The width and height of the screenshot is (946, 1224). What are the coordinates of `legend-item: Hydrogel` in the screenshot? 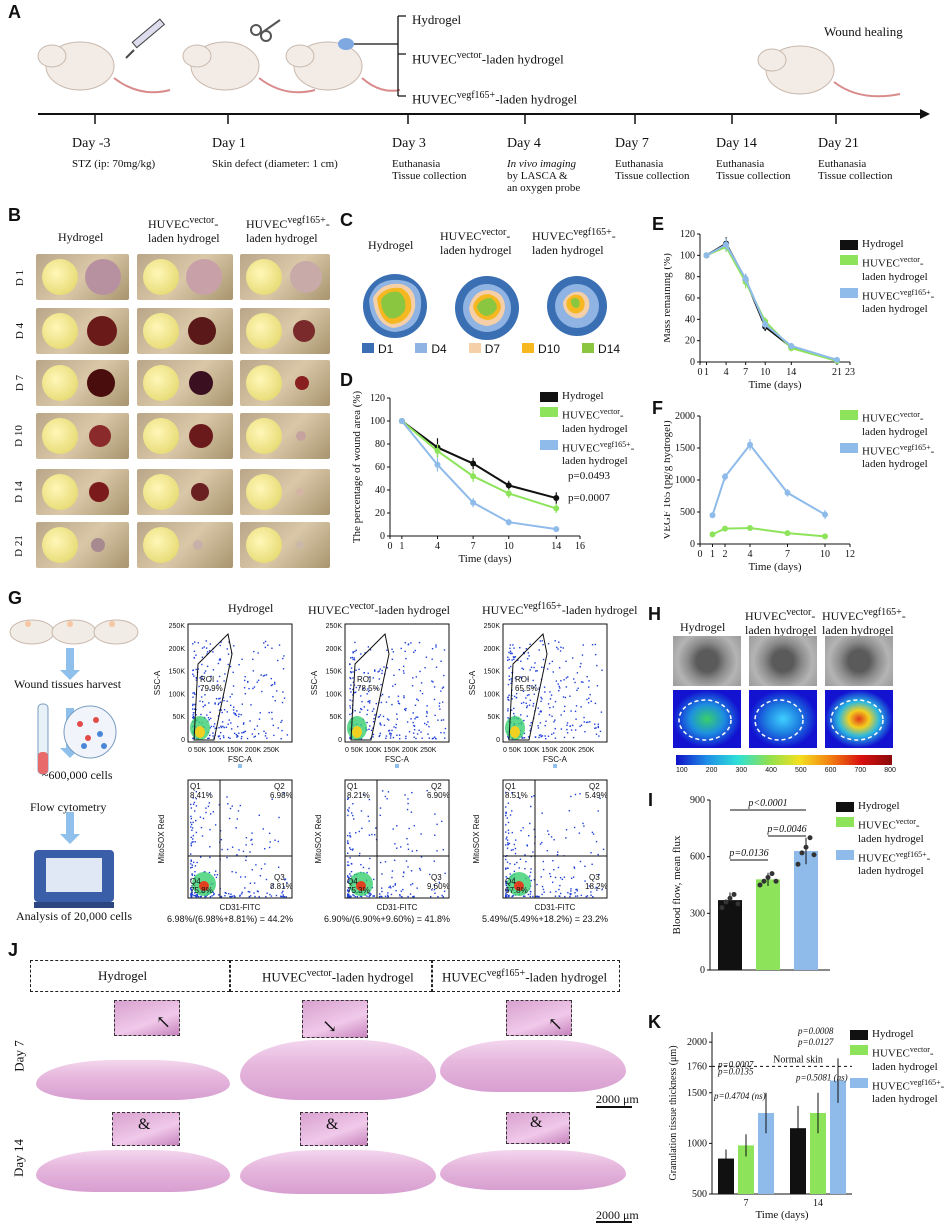 It's located at (897, 1034).